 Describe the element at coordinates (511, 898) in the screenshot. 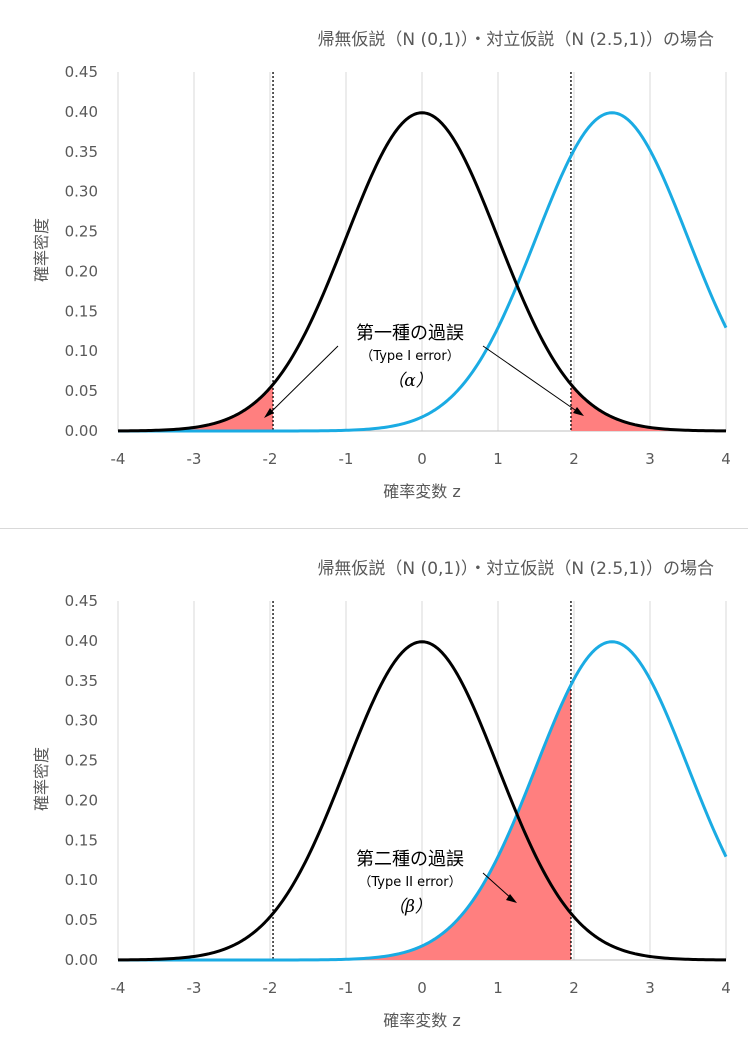

I see `arrowhead` at that location.